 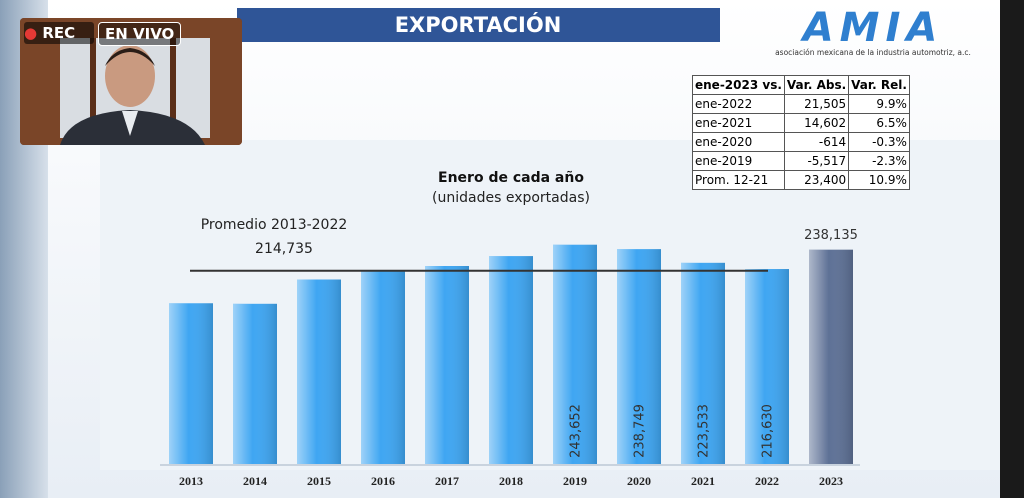 I want to click on x-tick-label: 2021, so click(x=703, y=481).